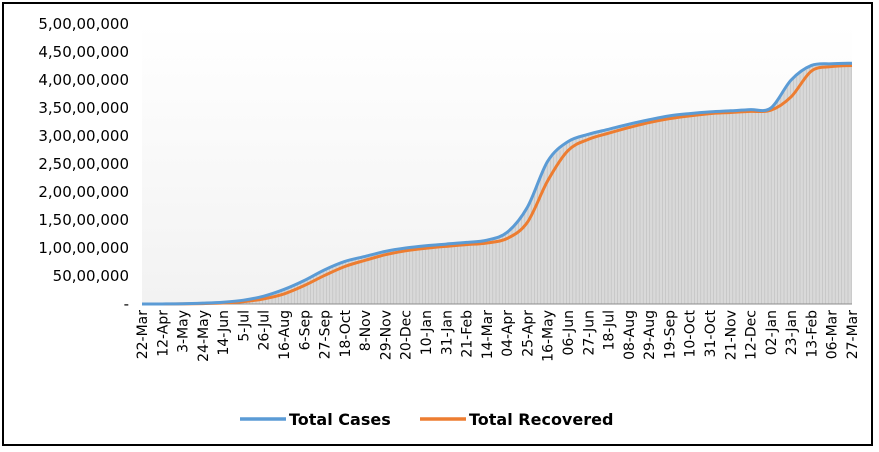  I want to click on x-tick-label: 14-Jun, so click(224, 333).